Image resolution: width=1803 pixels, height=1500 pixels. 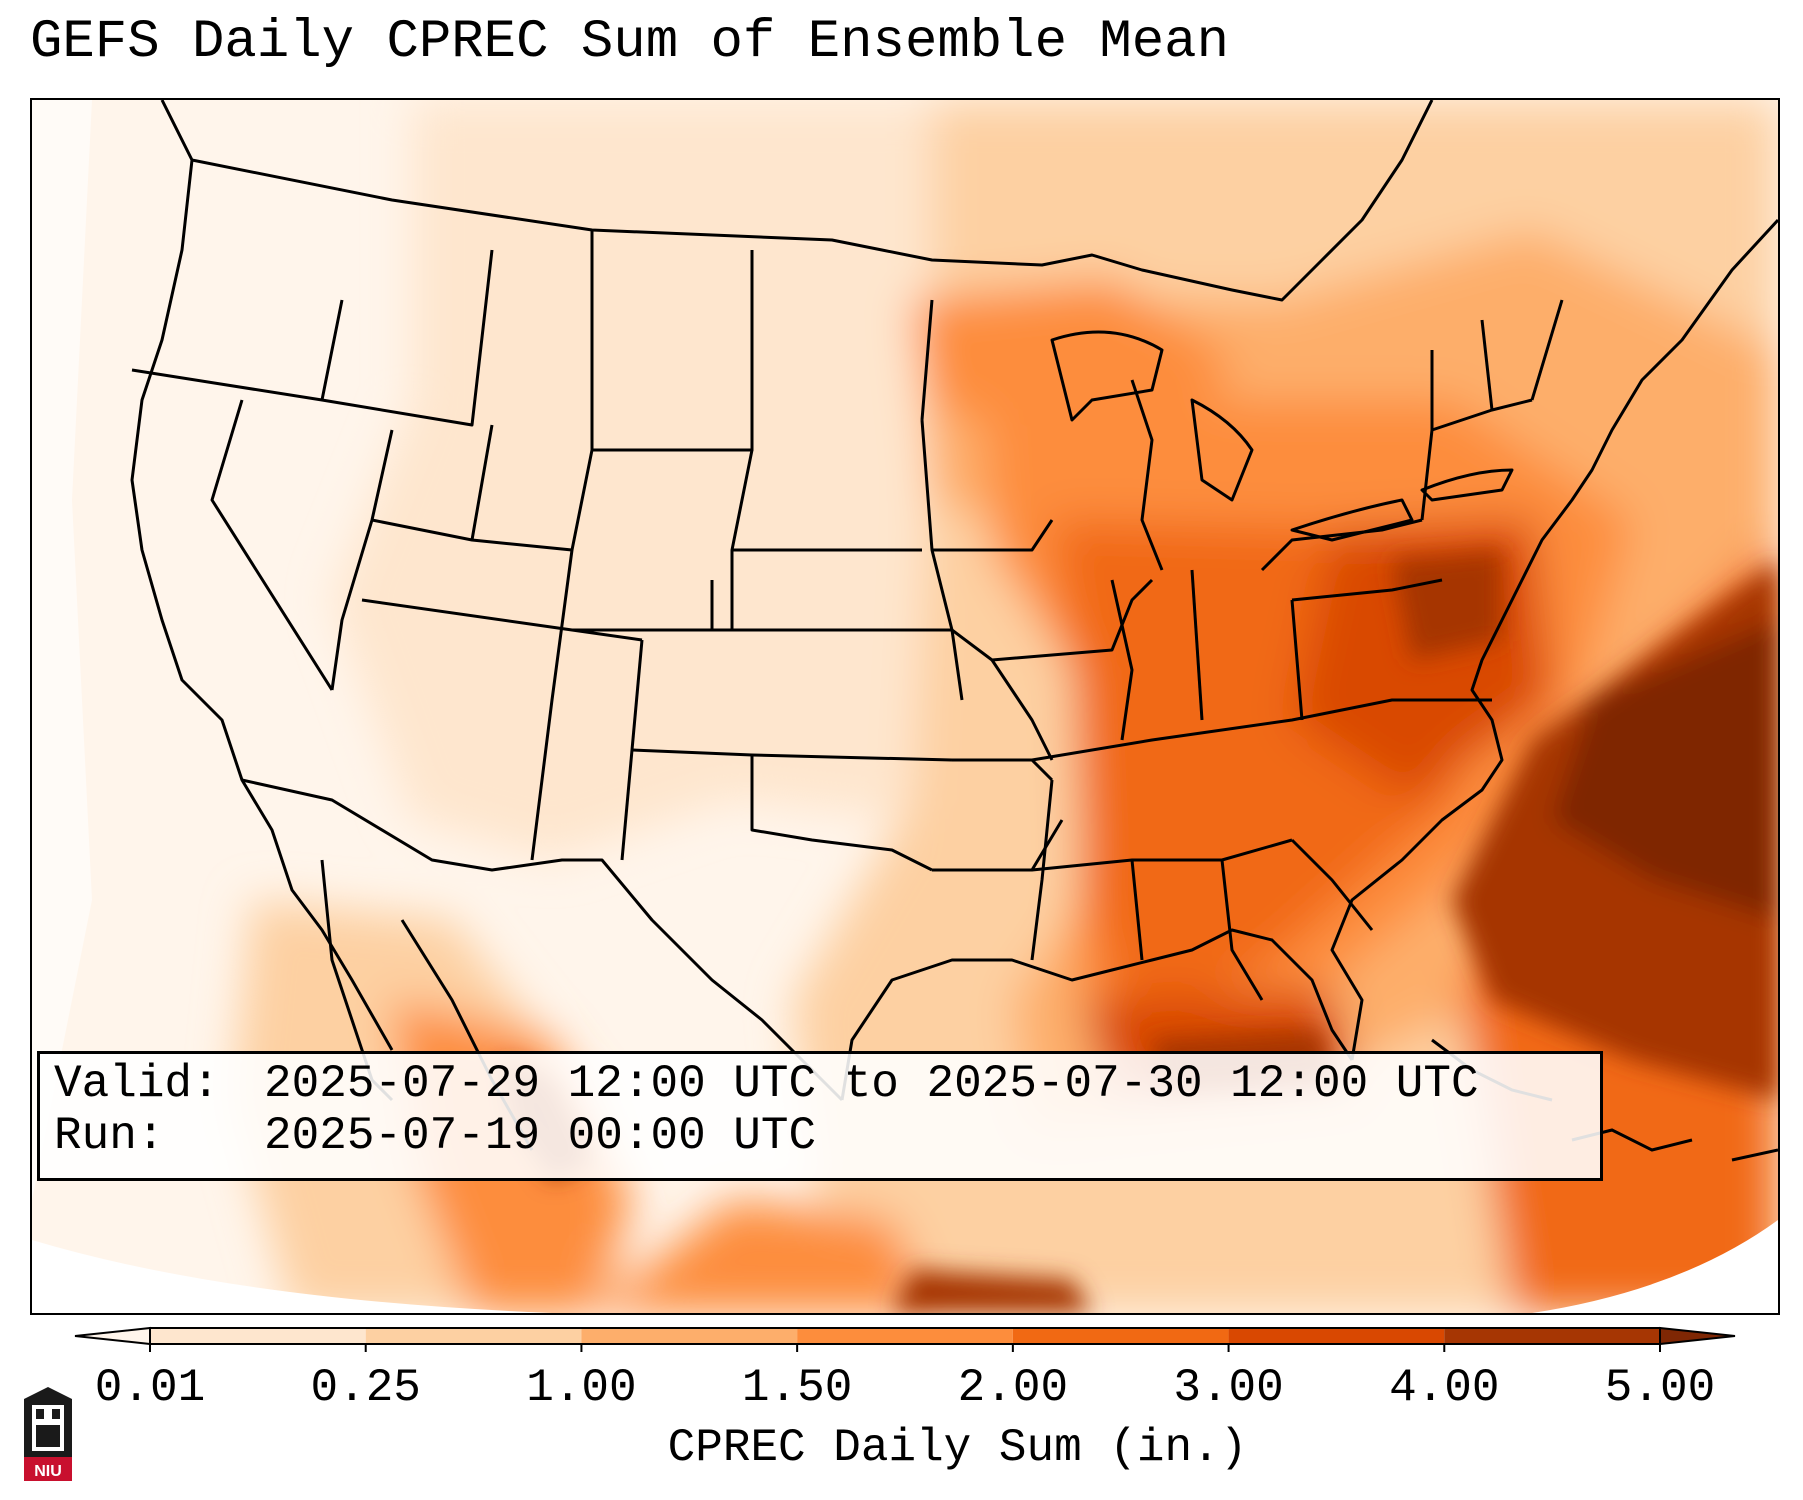 I want to click on colorbar-under-arrow, so click(x=112, y=1336).